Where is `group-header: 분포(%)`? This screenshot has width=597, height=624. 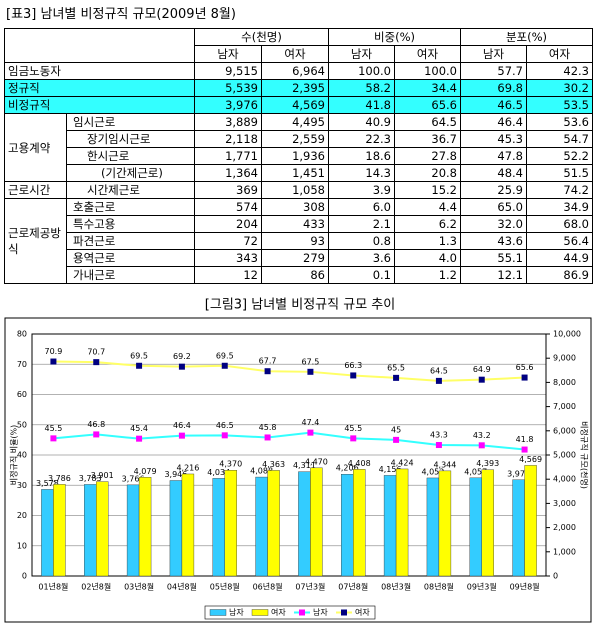
group-header: 분포(%) is located at coordinates (526, 37).